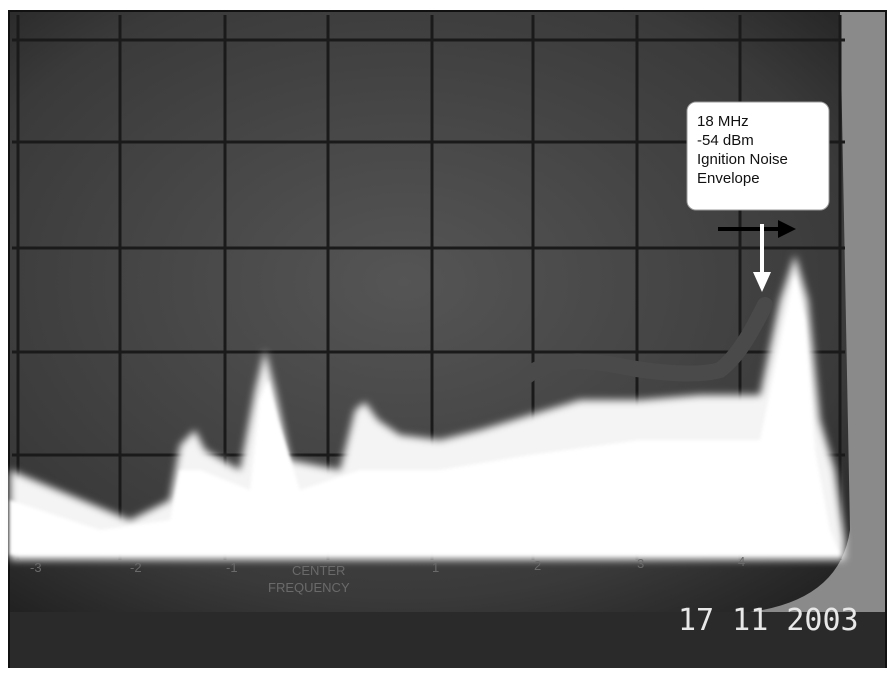 The image size is (893, 677). Describe the element at coordinates (318, 570) in the screenshot. I see `center-label: CENTER` at that location.